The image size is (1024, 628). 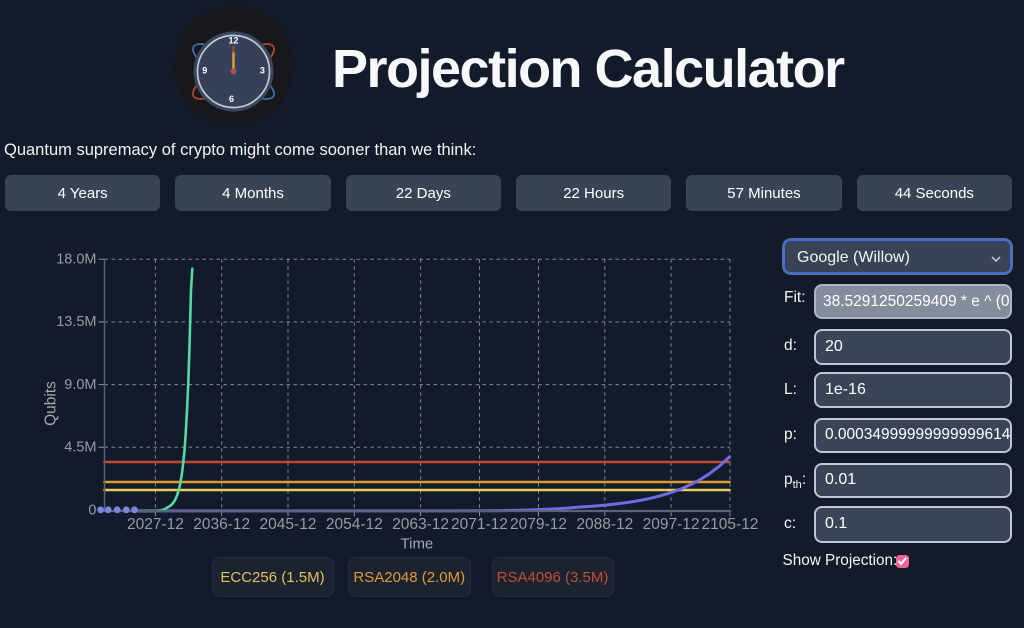 I want to click on svg-text: 4.5M, so click(x=80, y=448).